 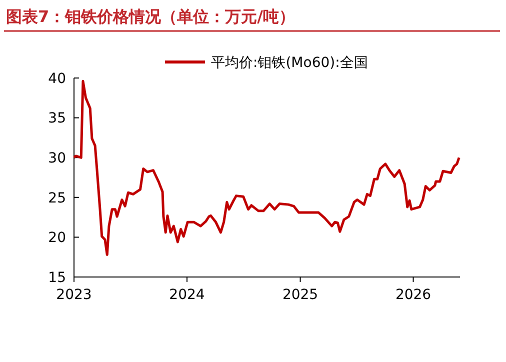 I want to click on y-tick-label: 20, so click(x=57, y=238).